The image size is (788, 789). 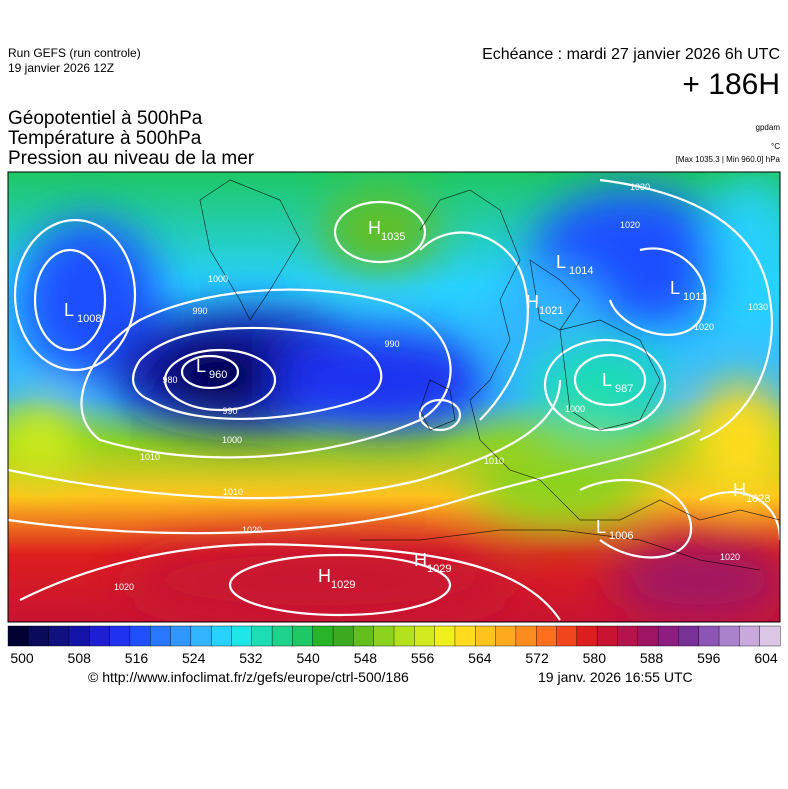 I want to click on center-value: 1006, so click(x=621, y=536).